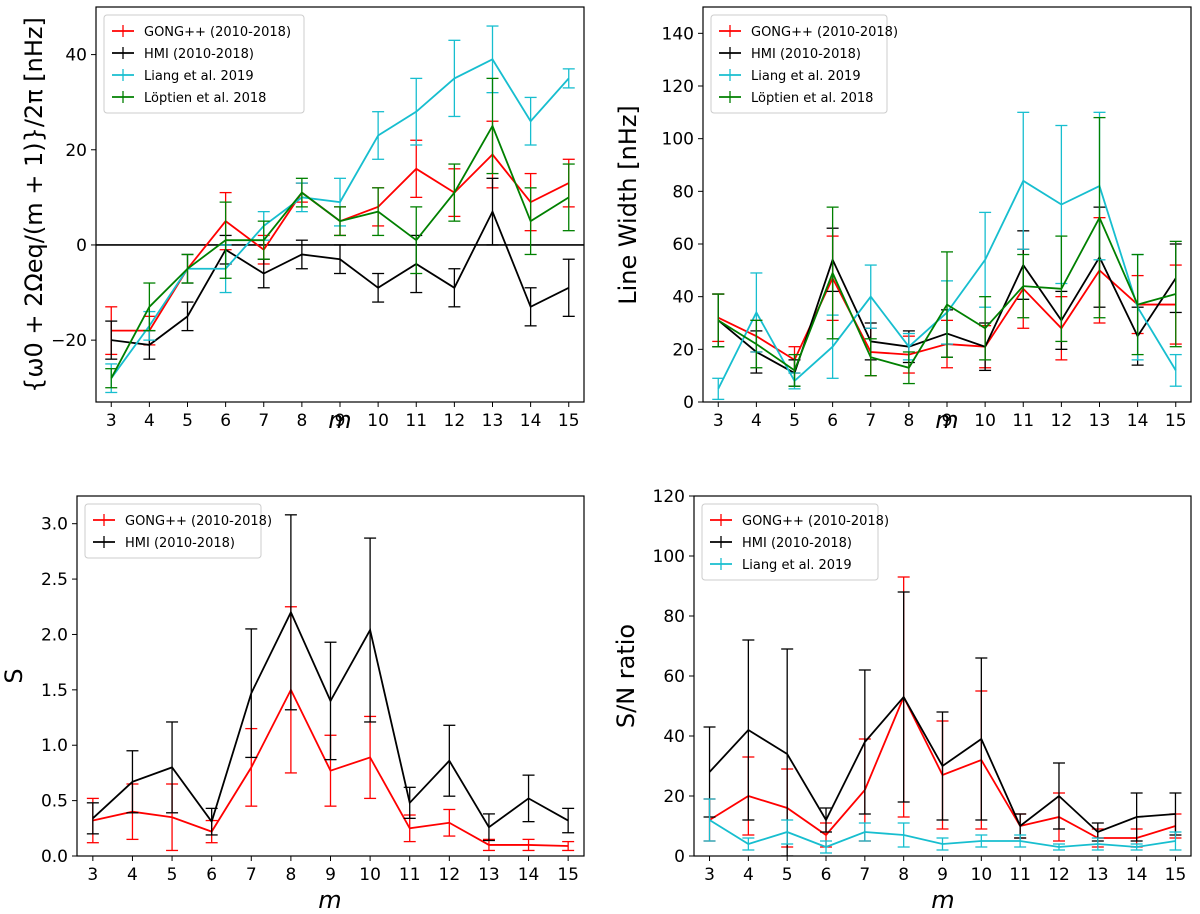 Image resolution: width=1200 pixels, height=914 pixels. Describe the element at coordinates (626, 676) in the screenshot. I see `y-axis-label: S/N ratio` at that location.